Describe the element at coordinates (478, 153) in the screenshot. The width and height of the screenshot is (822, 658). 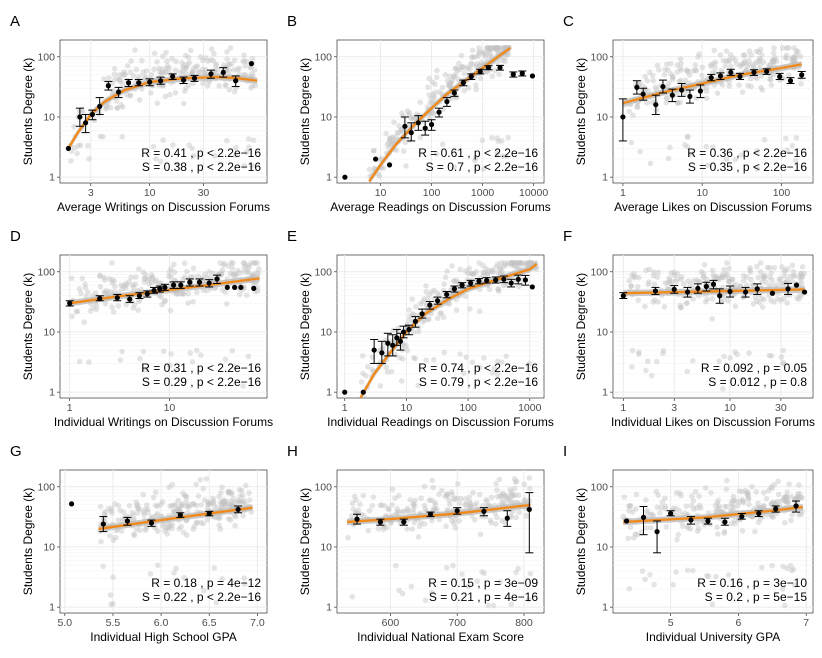
I see `pearson-annotation: R = 0.61 , p < 2.2e−16` at that location.